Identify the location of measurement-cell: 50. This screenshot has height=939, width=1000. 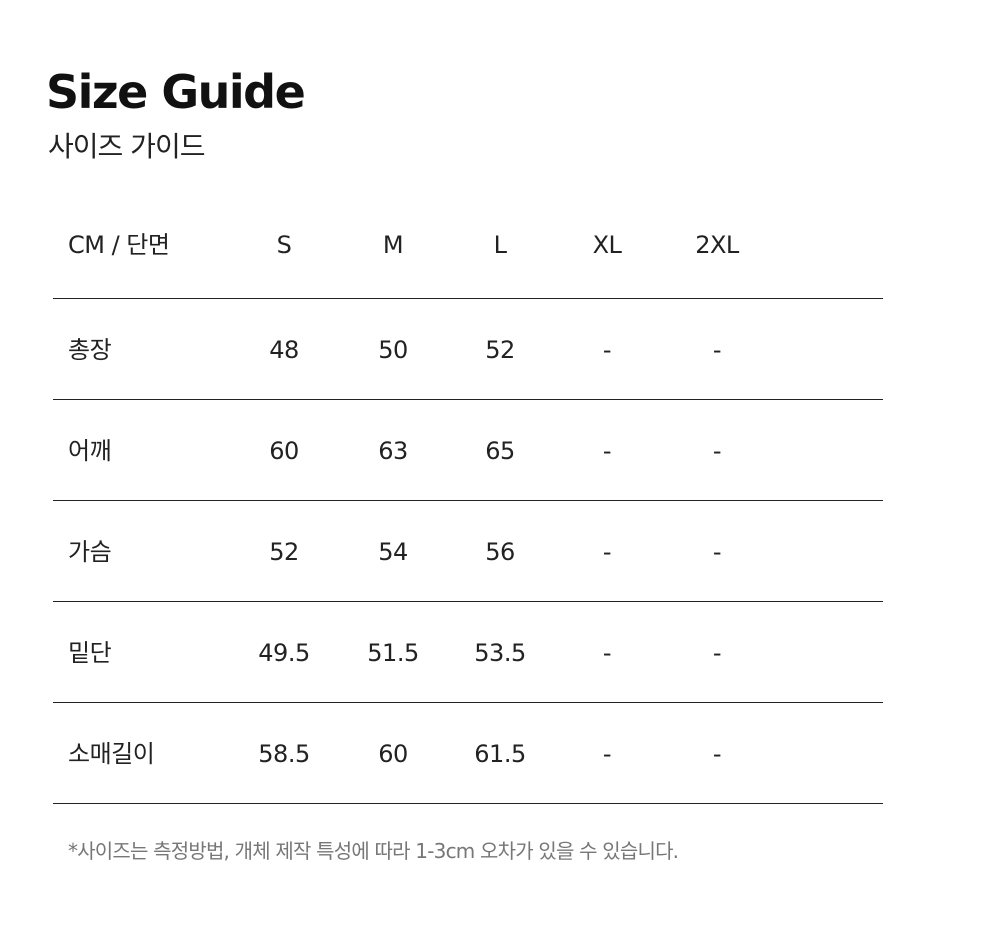
(393, 350).